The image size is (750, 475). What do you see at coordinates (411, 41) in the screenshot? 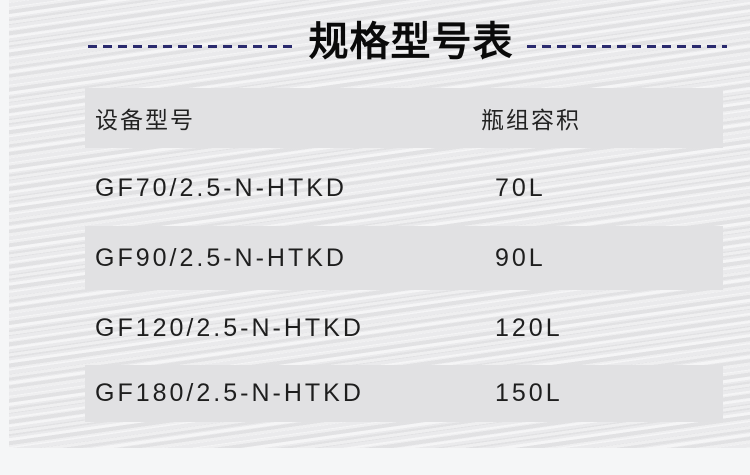
I see `page-title: 规格型号表` at bounding box center [411, 41].